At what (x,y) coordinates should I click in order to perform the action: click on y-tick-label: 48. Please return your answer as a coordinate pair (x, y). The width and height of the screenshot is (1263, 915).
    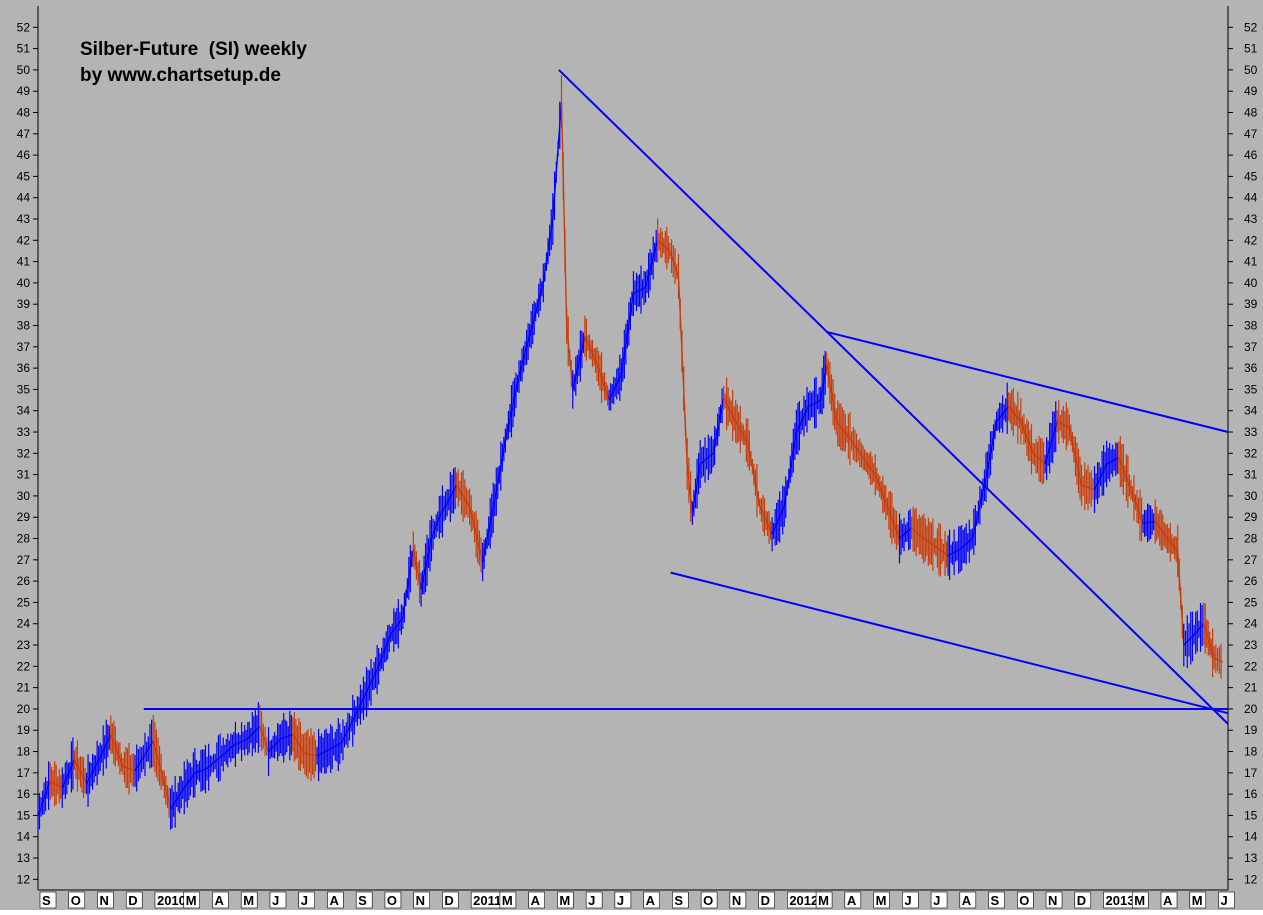
    Looking at the image, I should click on (24, 113).